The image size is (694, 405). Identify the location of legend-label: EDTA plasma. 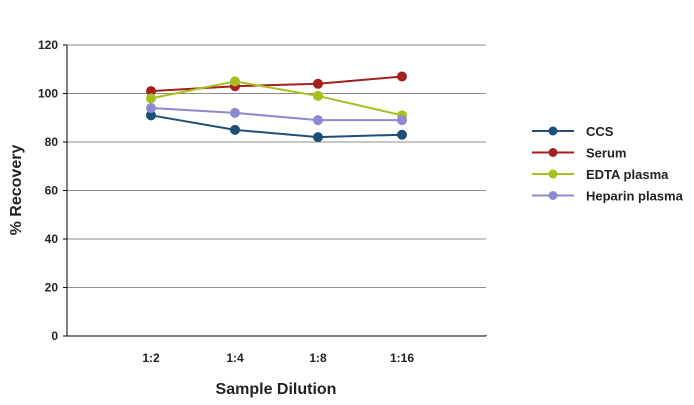
(627, 174).